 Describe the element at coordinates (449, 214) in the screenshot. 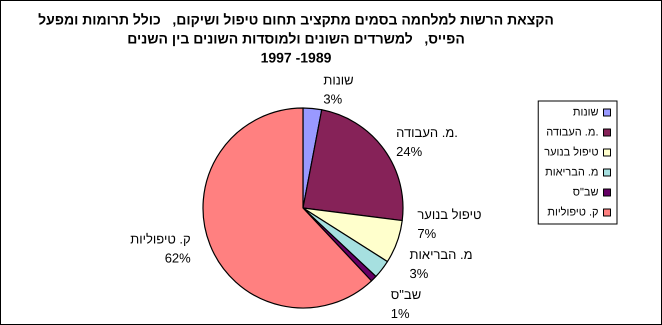

I see `slice-label: טיפול בנוער` at that location.